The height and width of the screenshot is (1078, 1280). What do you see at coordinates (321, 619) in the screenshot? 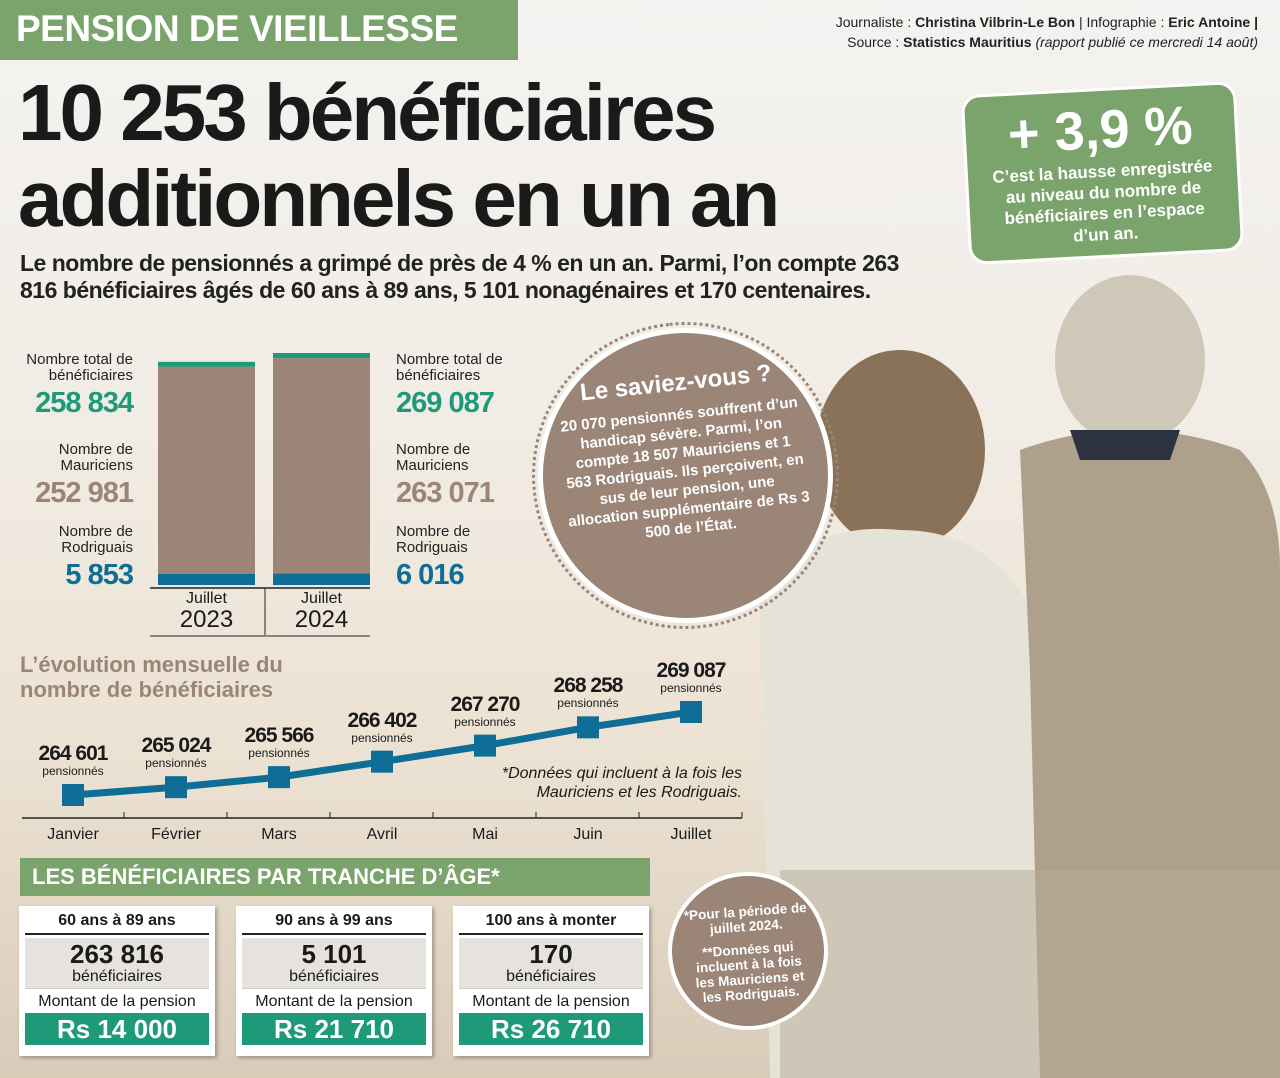
I see `bar-year-label: 2024` at bounding box center [321, 619].